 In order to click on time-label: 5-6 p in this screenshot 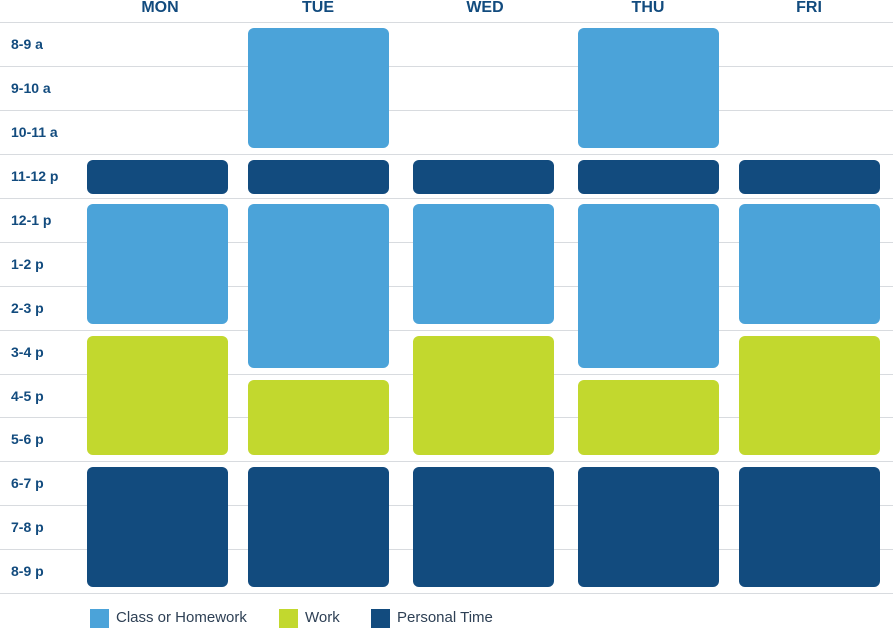, I will do `click(27, 439)`.